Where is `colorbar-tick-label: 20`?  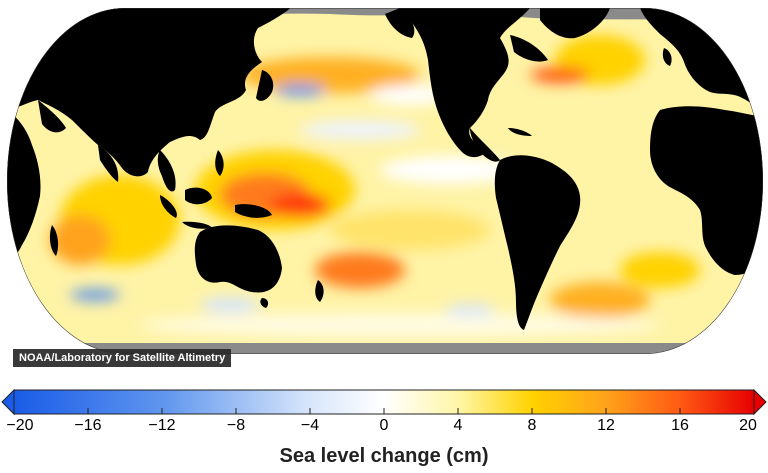
colorbar-tick-label: 20 is located at coordinates (748, 425).